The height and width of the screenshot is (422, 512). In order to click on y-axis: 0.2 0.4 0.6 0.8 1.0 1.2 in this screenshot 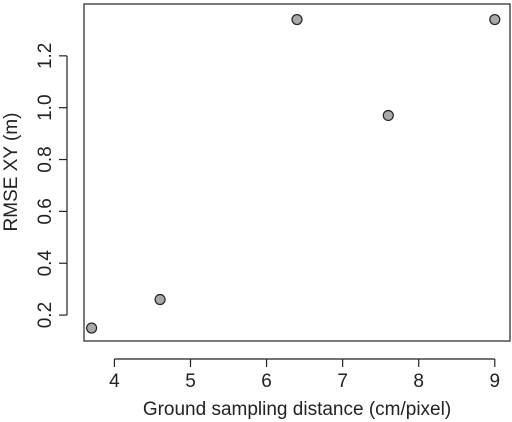, I will do `click(51, 185)`.